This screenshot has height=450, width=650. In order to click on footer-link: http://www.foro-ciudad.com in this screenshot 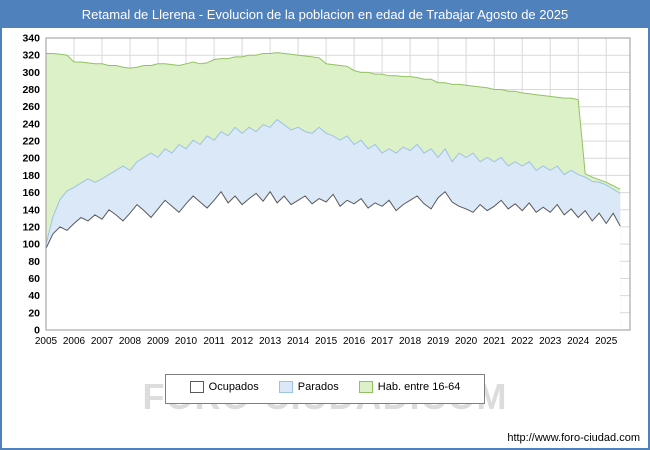, I will do `click(573, 438)`.